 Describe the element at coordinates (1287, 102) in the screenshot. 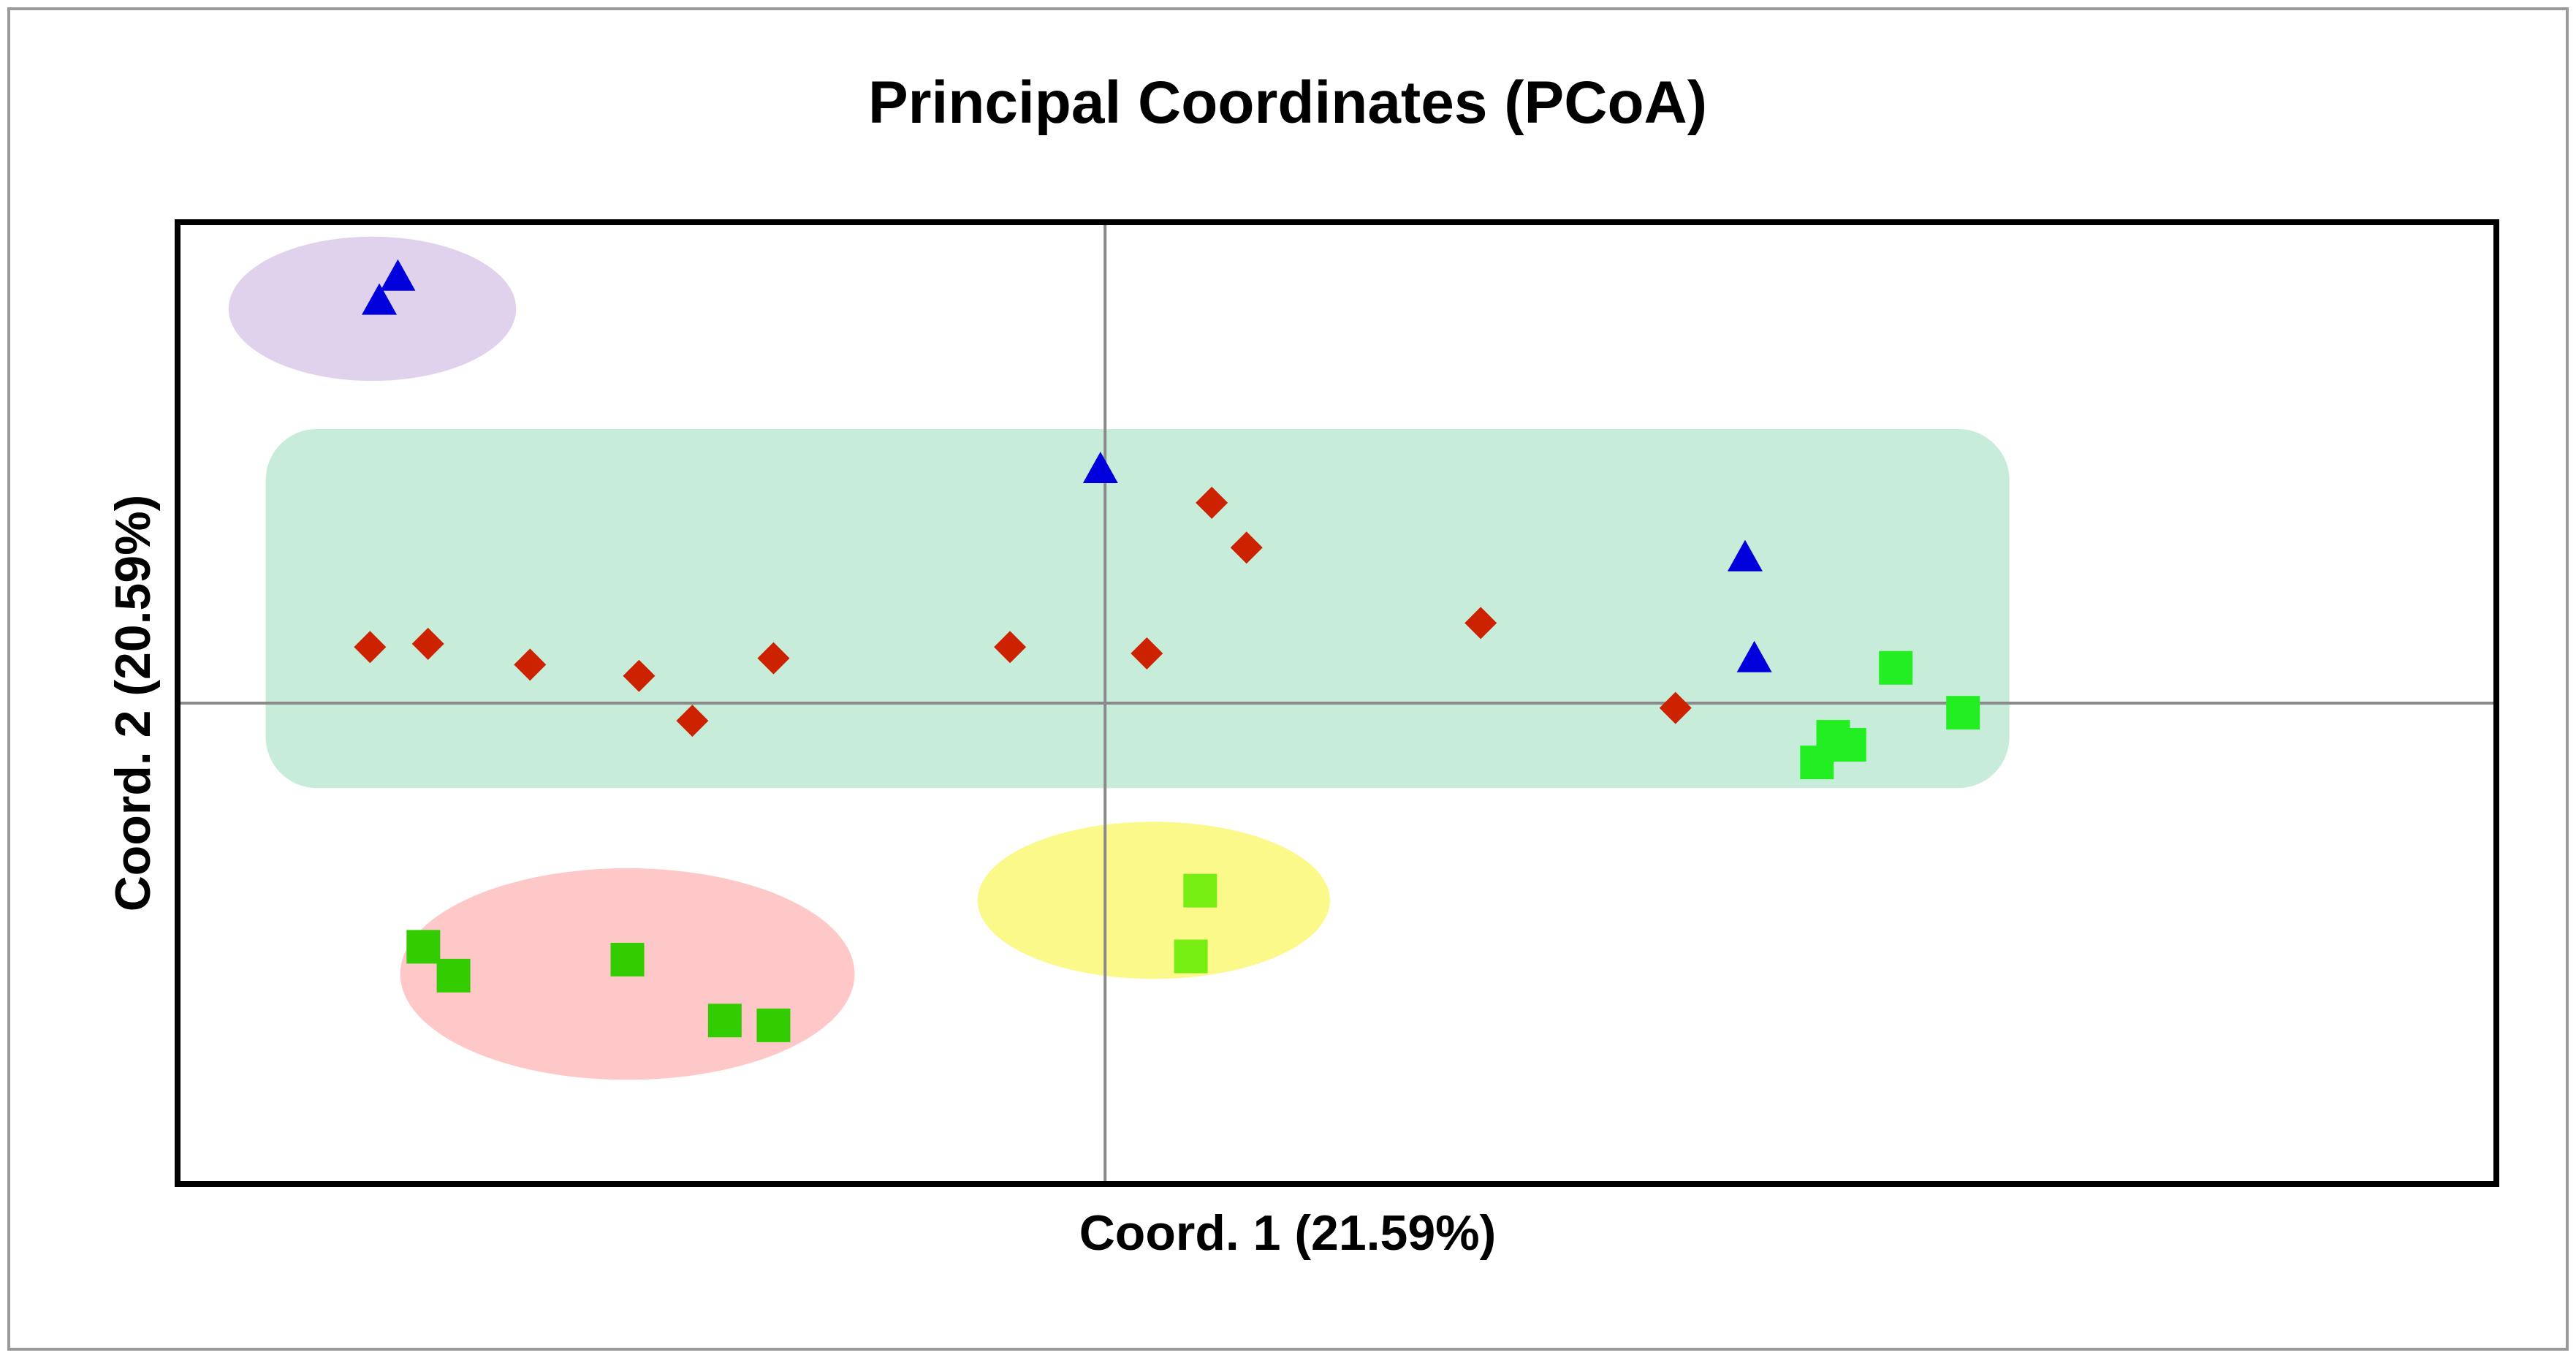

I see `chart-title: Principal Coordinates (PCoA)` at that location.